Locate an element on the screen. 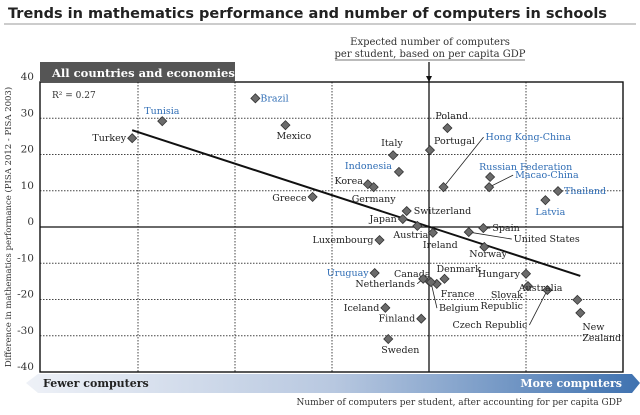  arrow-down-icon is located at coordinates (429, 79).